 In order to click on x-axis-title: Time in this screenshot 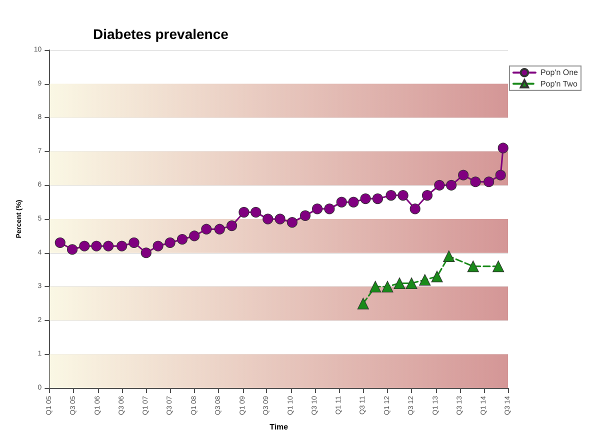, I will do `click(279, 427)`.